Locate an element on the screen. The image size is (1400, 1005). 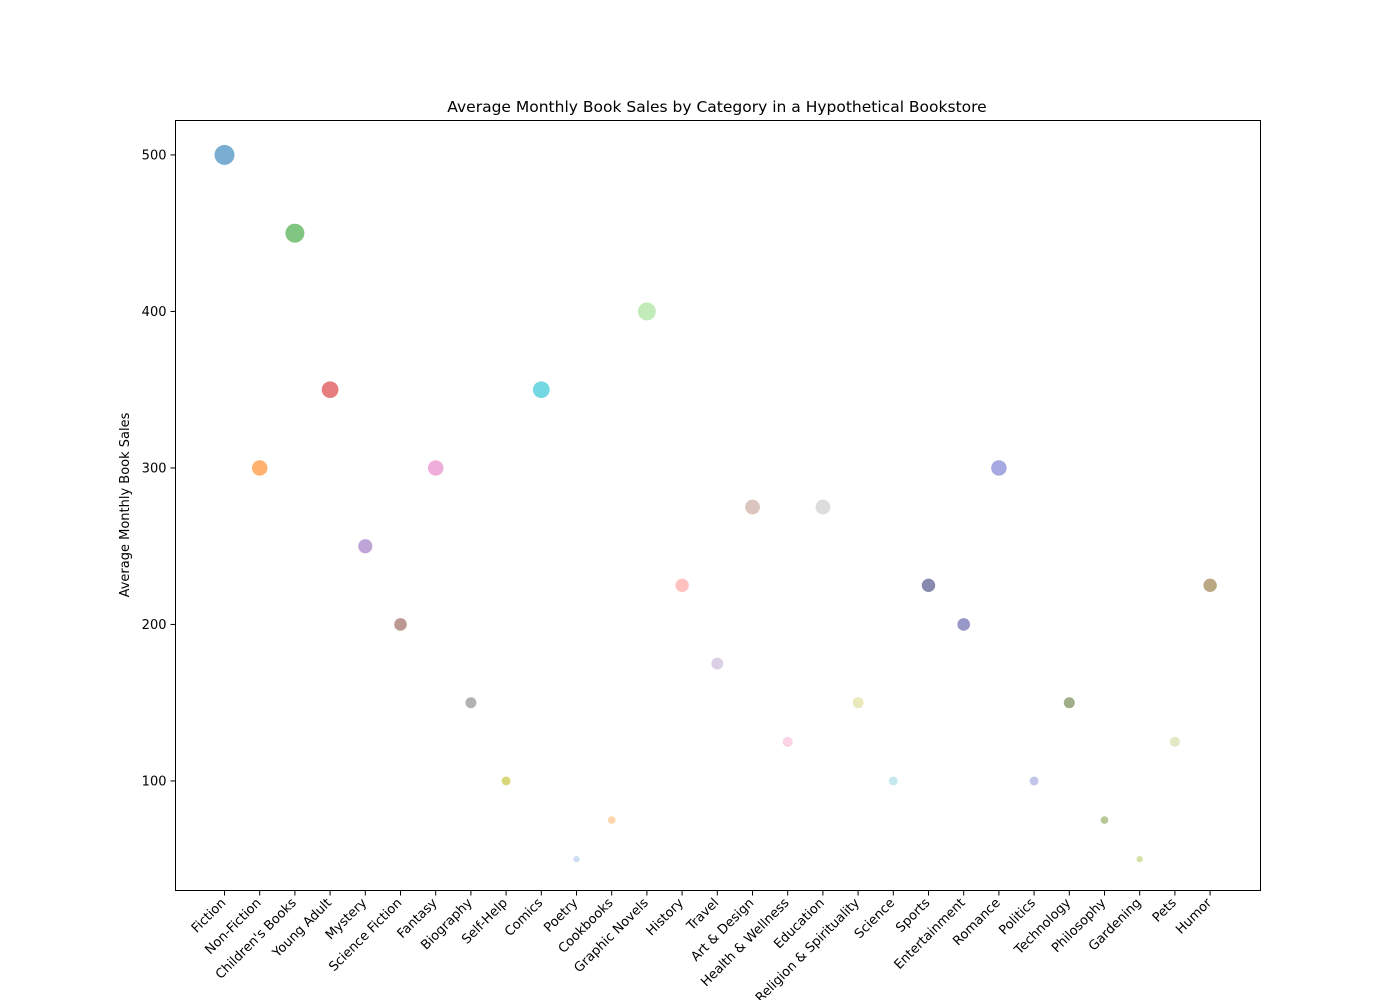
y-axis: 100 200 300 400 500 is located at coordinates (159, 468).